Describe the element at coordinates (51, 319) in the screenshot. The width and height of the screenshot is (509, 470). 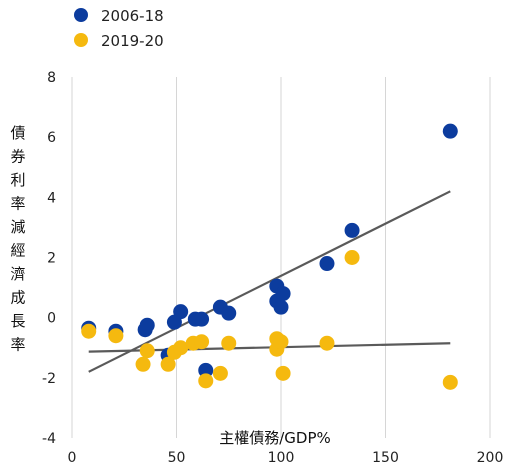
I see `y-tick-label-0: 0` at that location.